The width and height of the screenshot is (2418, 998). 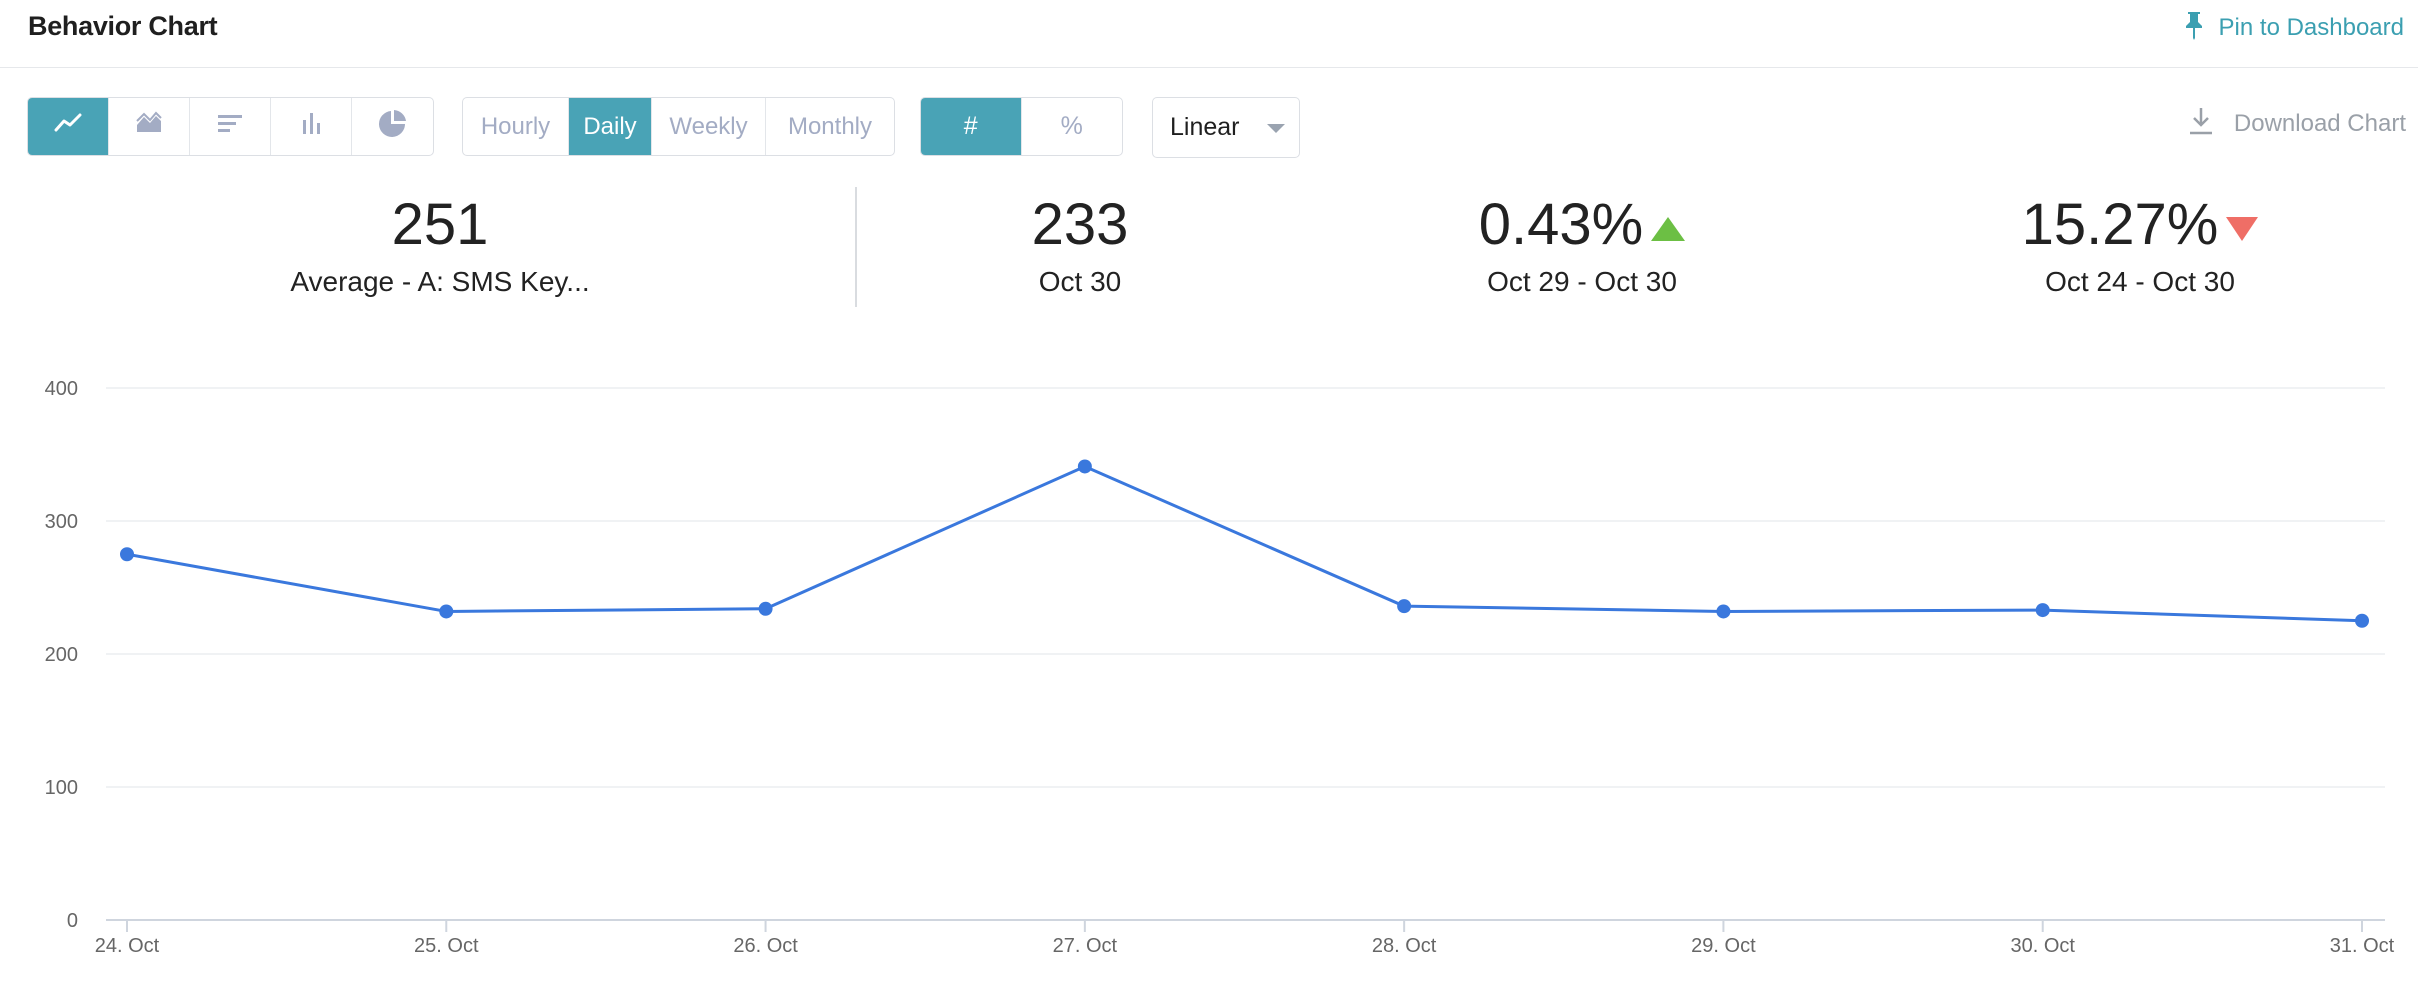 I want to click on chart-header: Behavior Chart Pin to Dashboard, so click(x=1209, y=34).